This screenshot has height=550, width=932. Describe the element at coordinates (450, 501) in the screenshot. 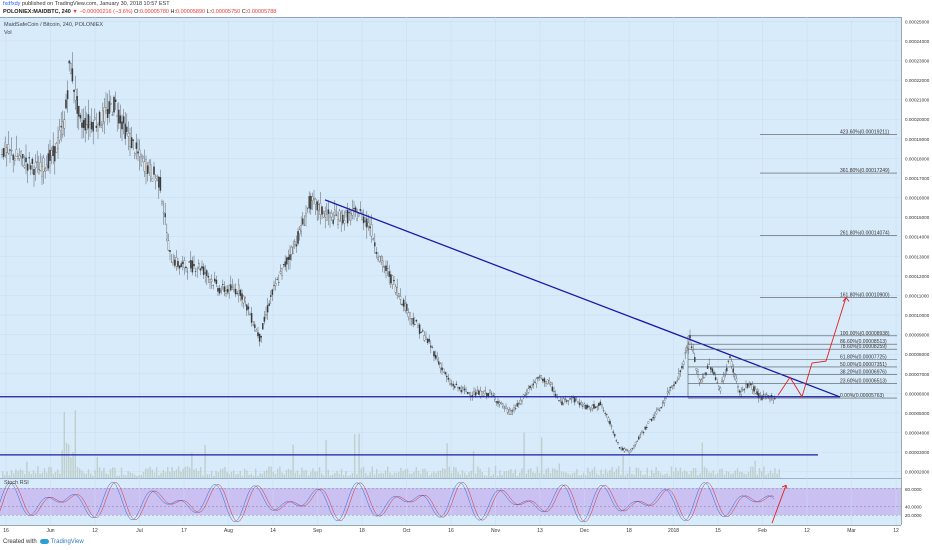

I see `stoch-band` at that location.